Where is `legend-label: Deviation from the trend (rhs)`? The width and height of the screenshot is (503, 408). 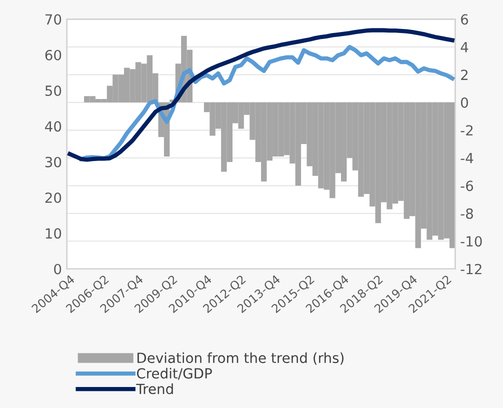 legend-label: Deviation from the trend (rhs) is located at coordinates (241, 358).